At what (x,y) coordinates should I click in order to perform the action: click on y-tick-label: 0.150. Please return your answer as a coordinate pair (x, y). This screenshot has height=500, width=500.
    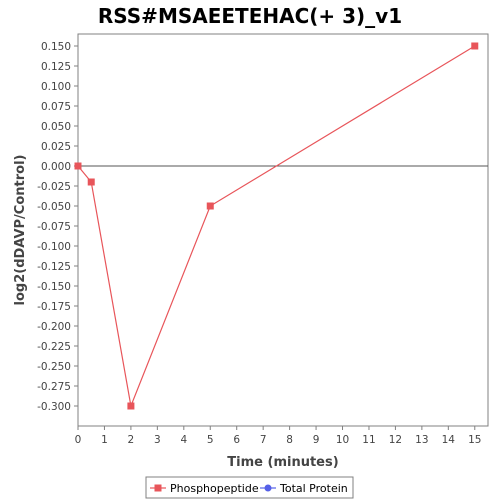
    Looking at the image, I should click on (56, 47).